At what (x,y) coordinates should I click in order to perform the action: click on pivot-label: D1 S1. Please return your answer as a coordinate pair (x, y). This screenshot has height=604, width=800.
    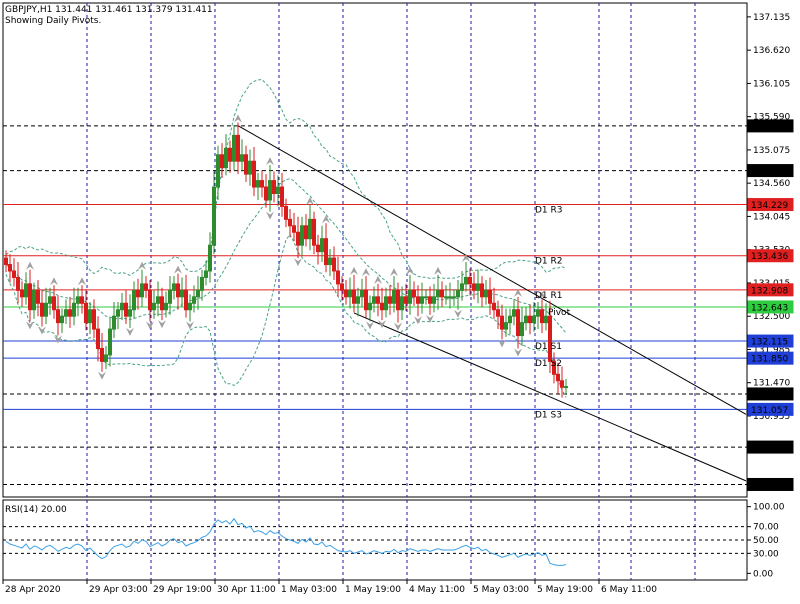
    Looking at the image, I should click on (548, 347).